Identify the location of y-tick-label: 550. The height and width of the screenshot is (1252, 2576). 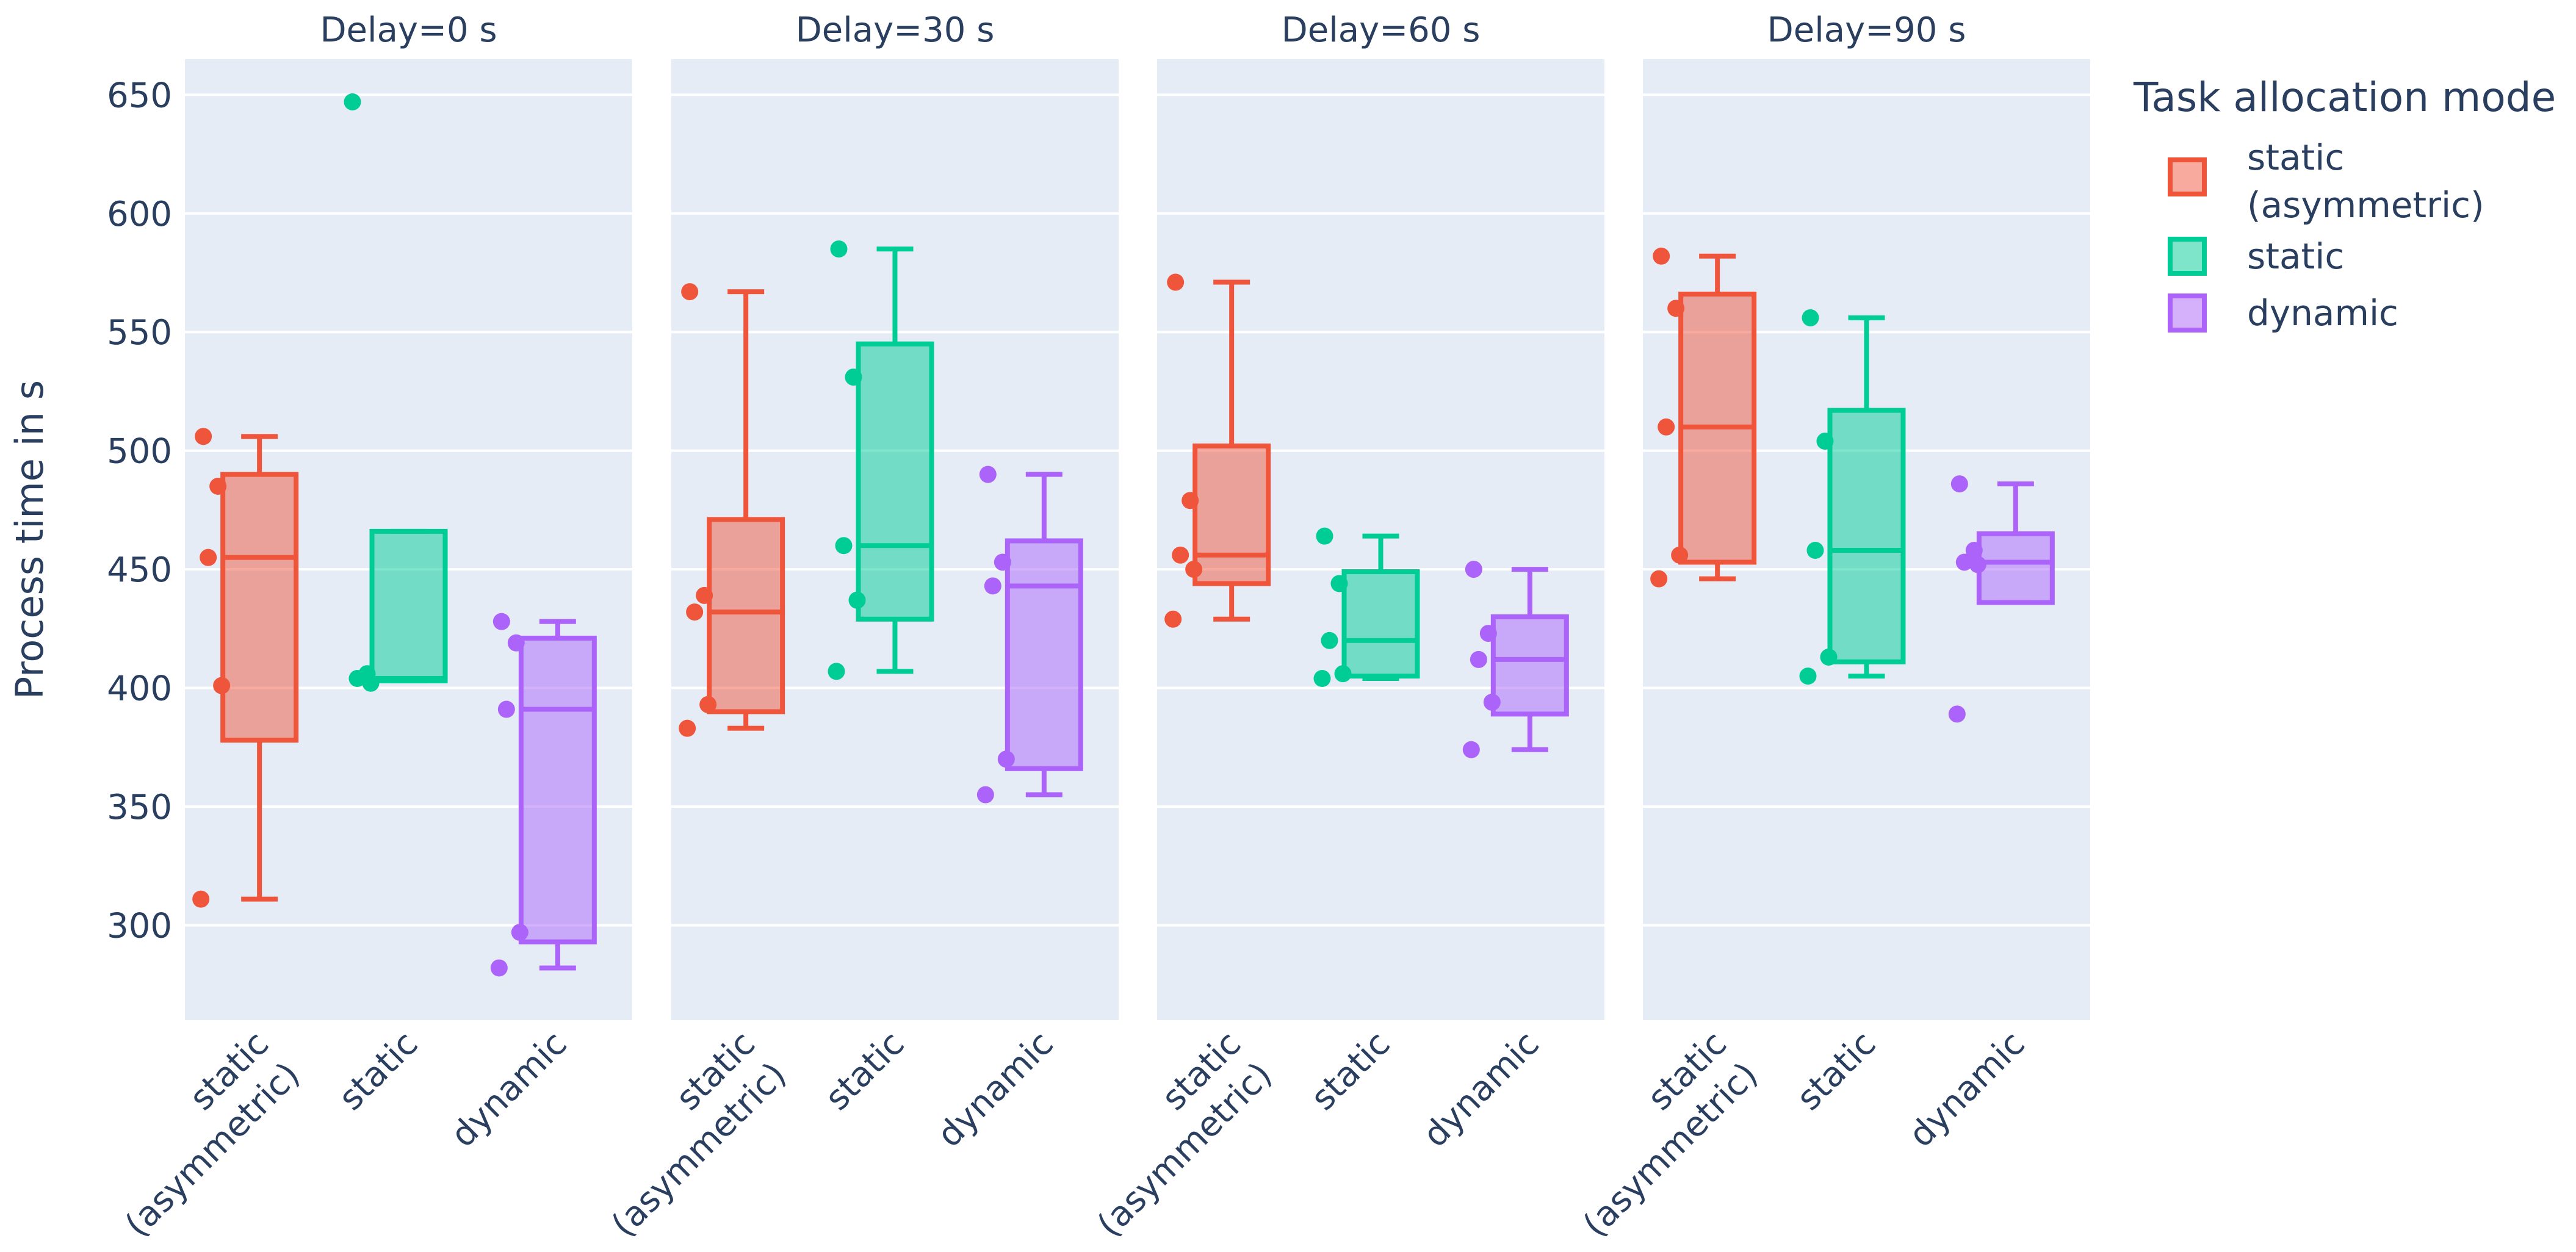
(139, 333).